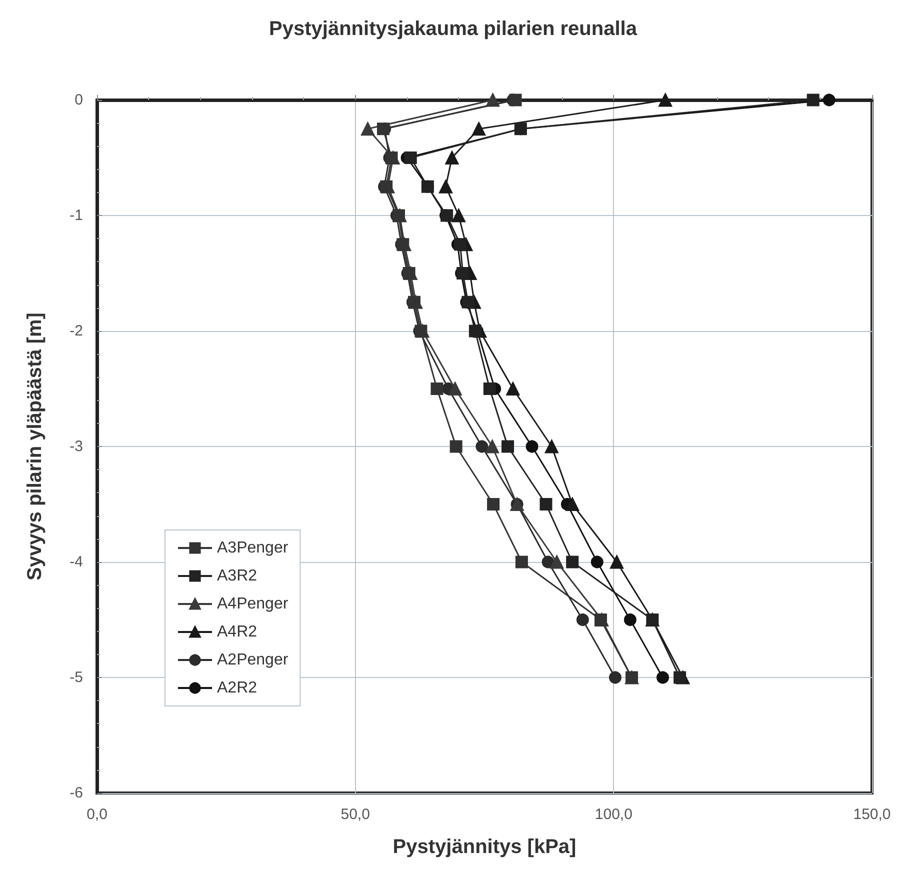 The width and height of the screenshot is (906, 888). I want to click on y-tick-label: -2, so click(76, 331).